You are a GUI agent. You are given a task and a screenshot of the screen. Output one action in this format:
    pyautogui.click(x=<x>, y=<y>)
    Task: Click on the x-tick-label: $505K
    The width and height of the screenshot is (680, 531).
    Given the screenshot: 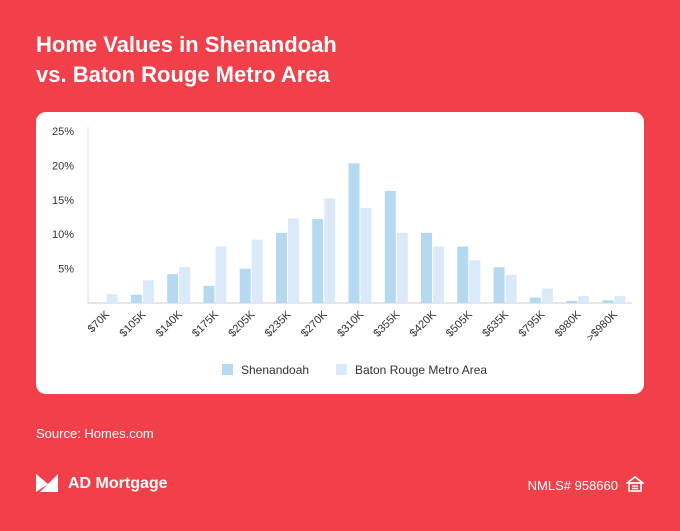 What is the action you would take?
    pyautogui.click(x=459, y=323)
    